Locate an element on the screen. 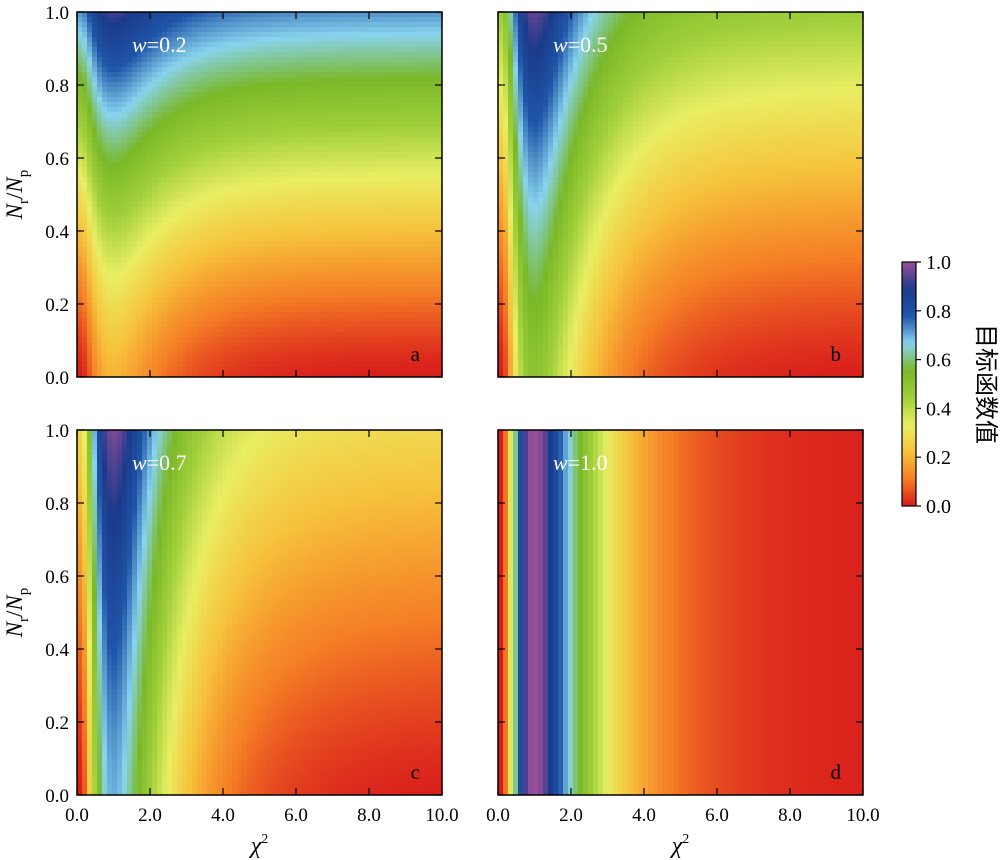  panel-title: w=0.7 is located at coordinates (159, 462).